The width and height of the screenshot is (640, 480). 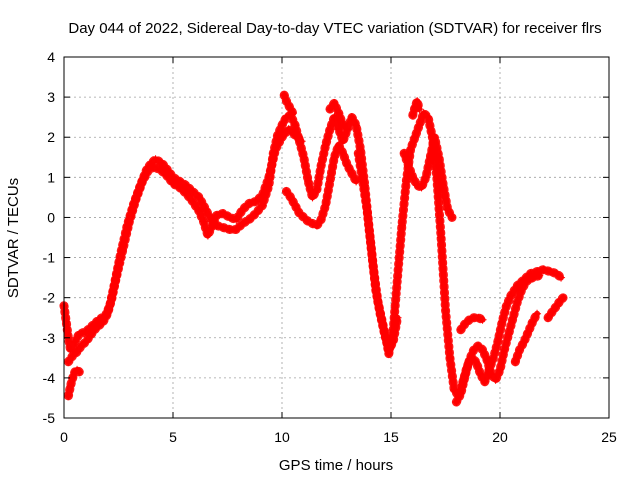 I want to click on y-tick-labels: -5 -4 -3 -2 -1 0 1 2 3 4, so click(x=49, y=237).